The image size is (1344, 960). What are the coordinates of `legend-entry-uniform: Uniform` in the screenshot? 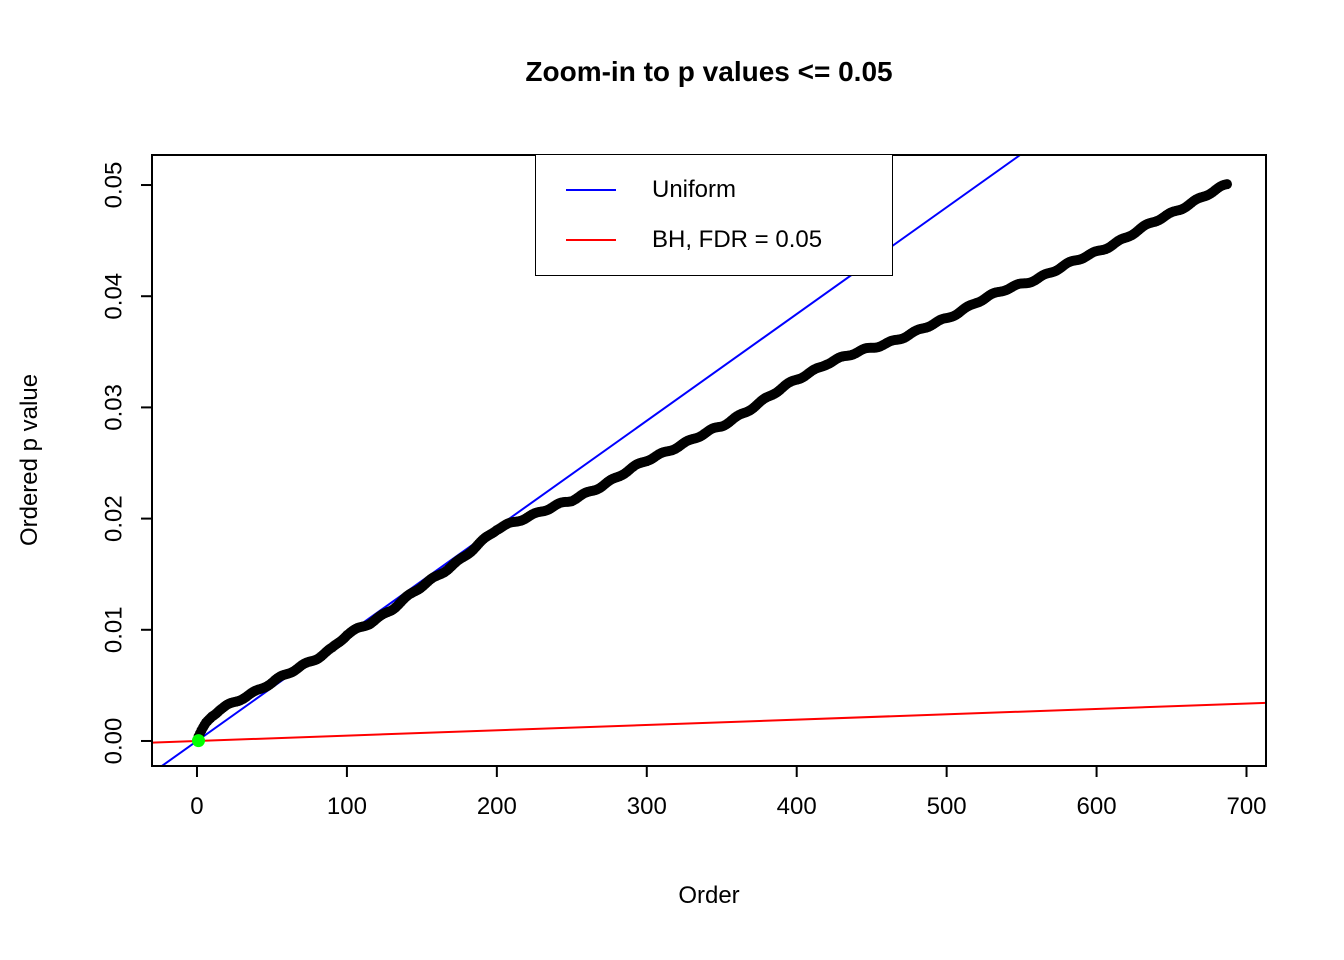 It's located at (729, 190).